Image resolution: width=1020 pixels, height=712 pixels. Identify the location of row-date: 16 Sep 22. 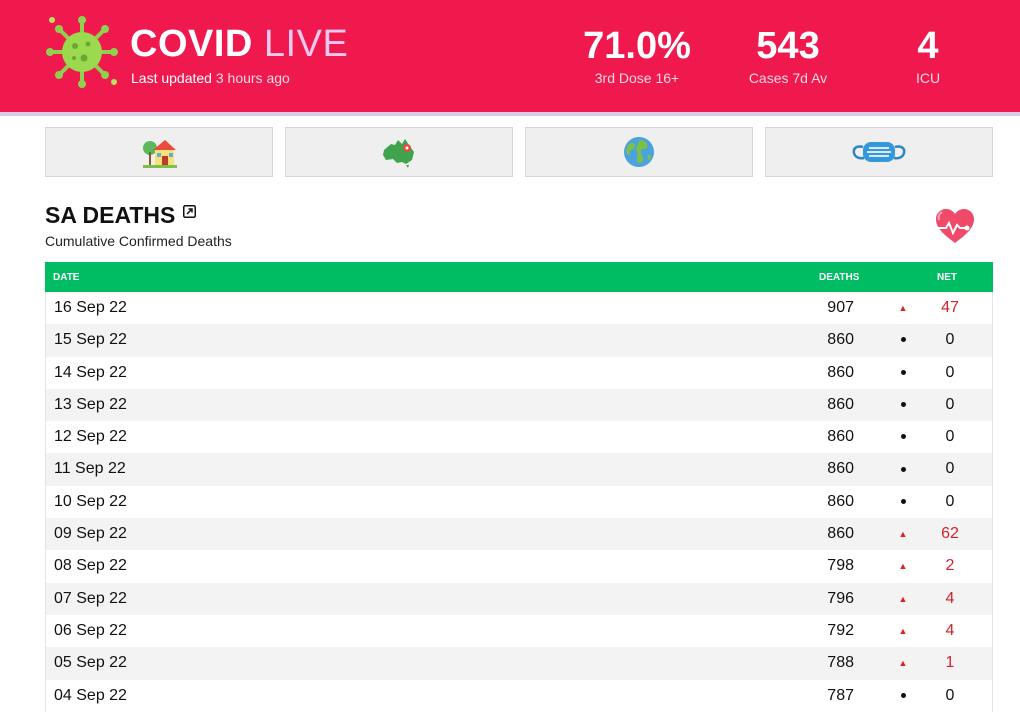
(90, 307).